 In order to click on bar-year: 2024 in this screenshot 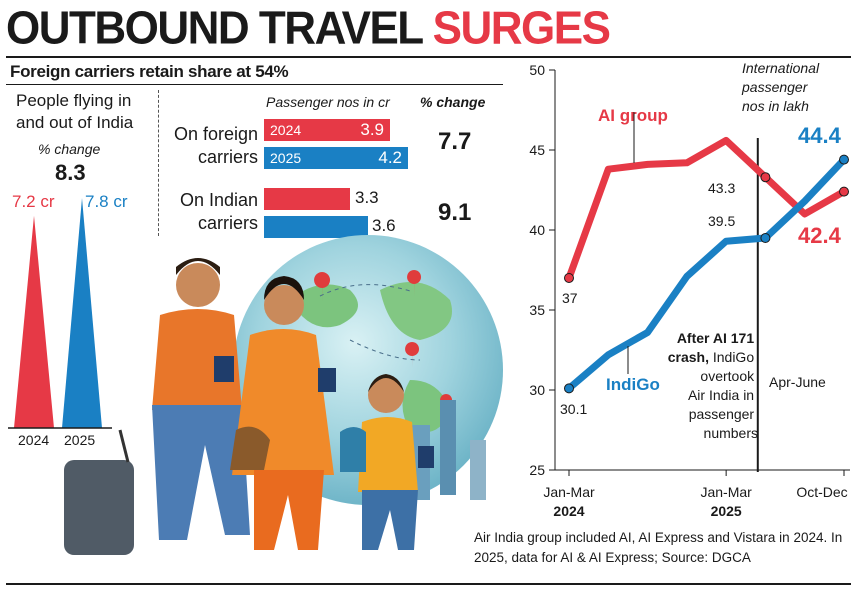, I will do `click(286, 130)`.